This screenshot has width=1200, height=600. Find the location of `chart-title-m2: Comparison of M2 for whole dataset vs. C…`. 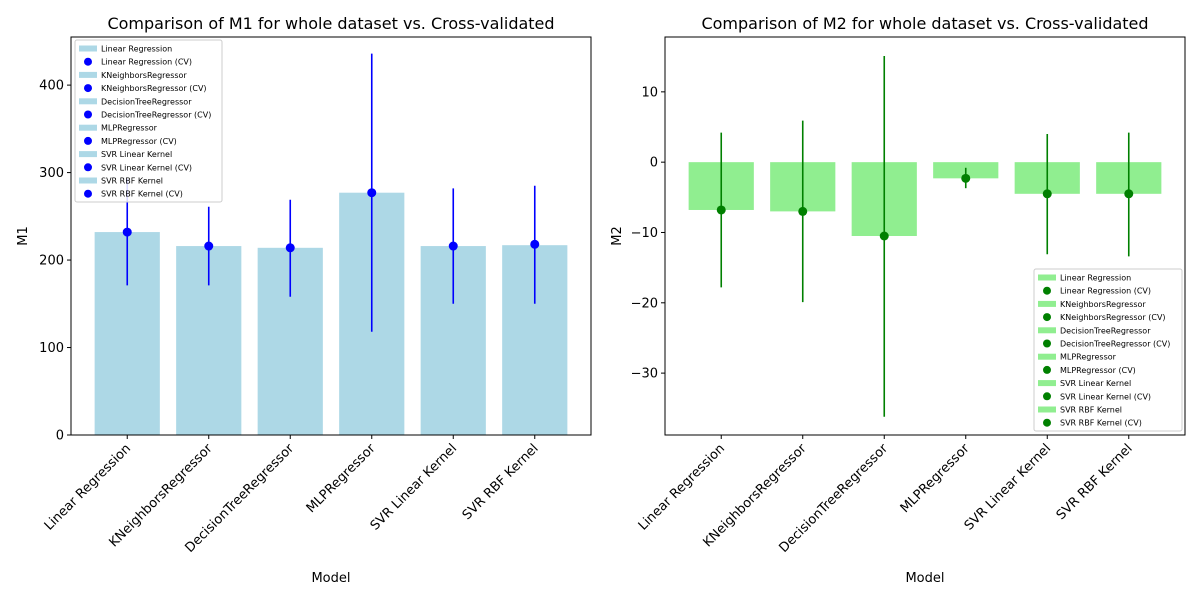

chart-title-m2: Comparison of M2 for whole dataset vs. C… is located at coordinates (924, 23).